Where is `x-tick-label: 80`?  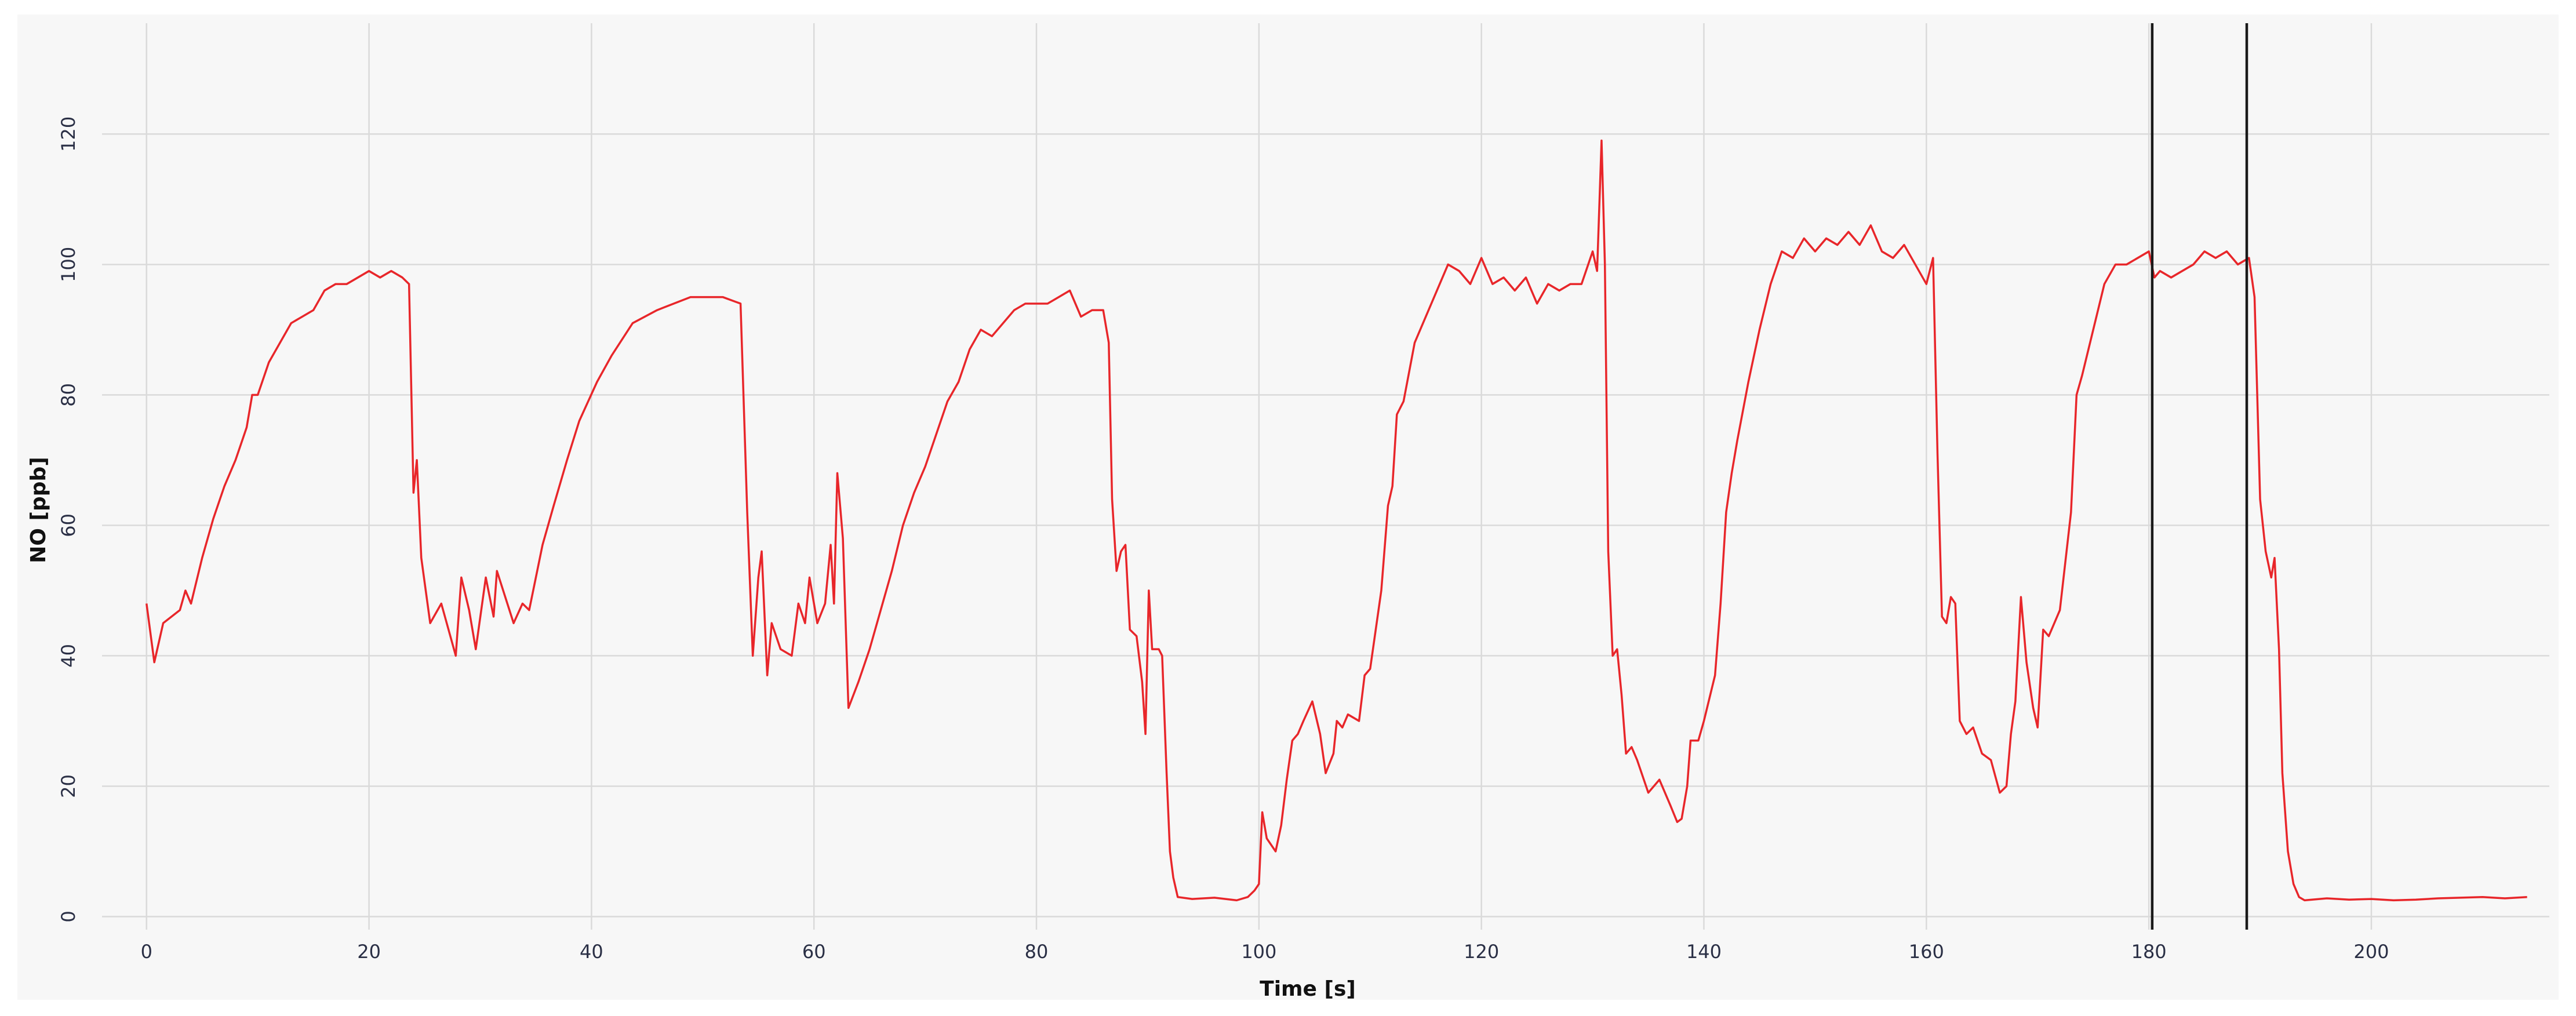
x-tick-label: 80 is located at coordinates (1037, 952).